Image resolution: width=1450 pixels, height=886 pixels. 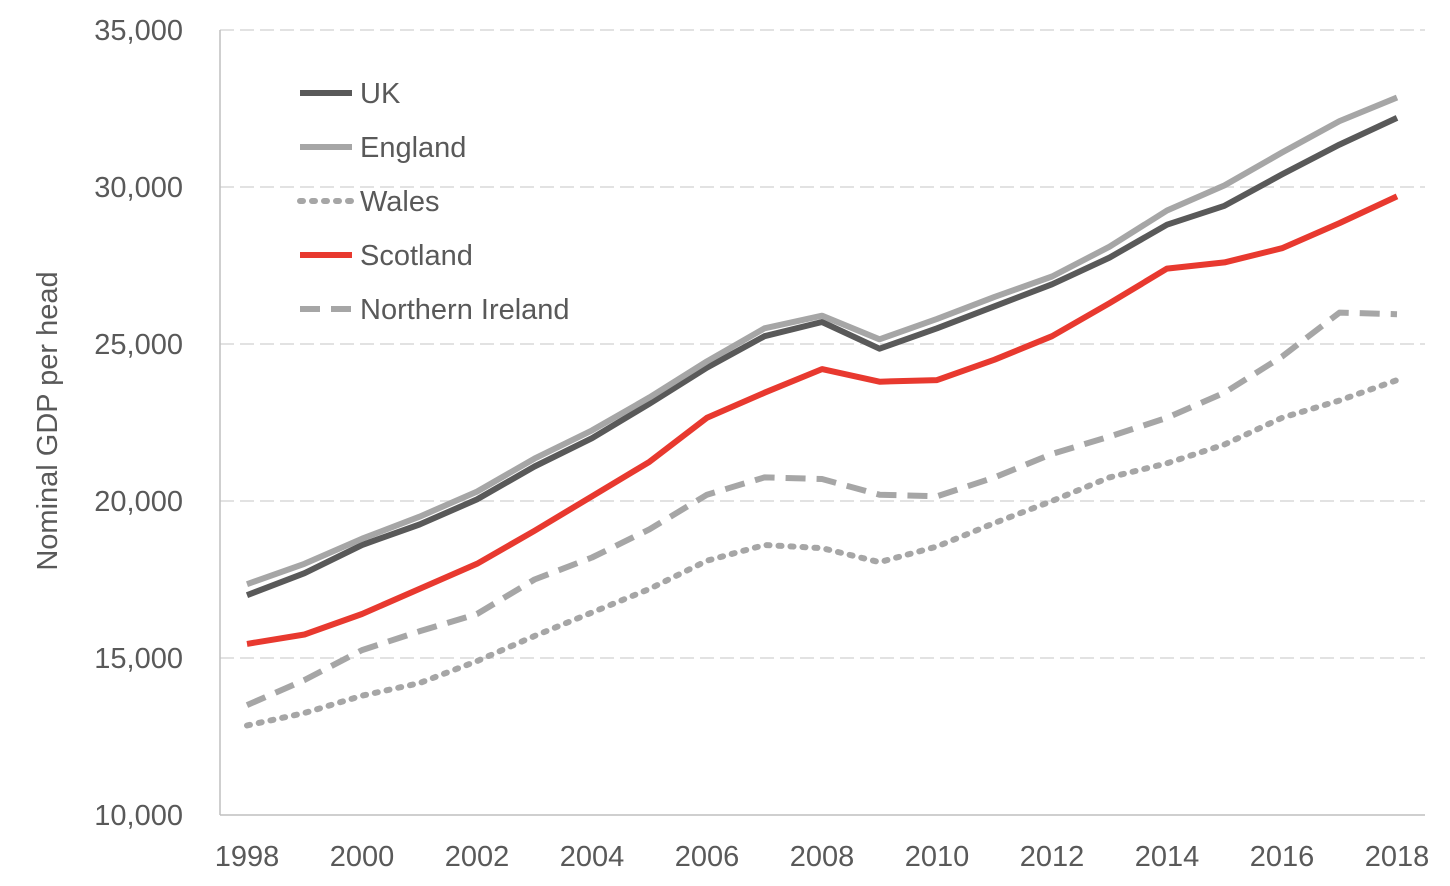 I want to click on legend-label: Northern Ireland, so click(x=465, y=310).